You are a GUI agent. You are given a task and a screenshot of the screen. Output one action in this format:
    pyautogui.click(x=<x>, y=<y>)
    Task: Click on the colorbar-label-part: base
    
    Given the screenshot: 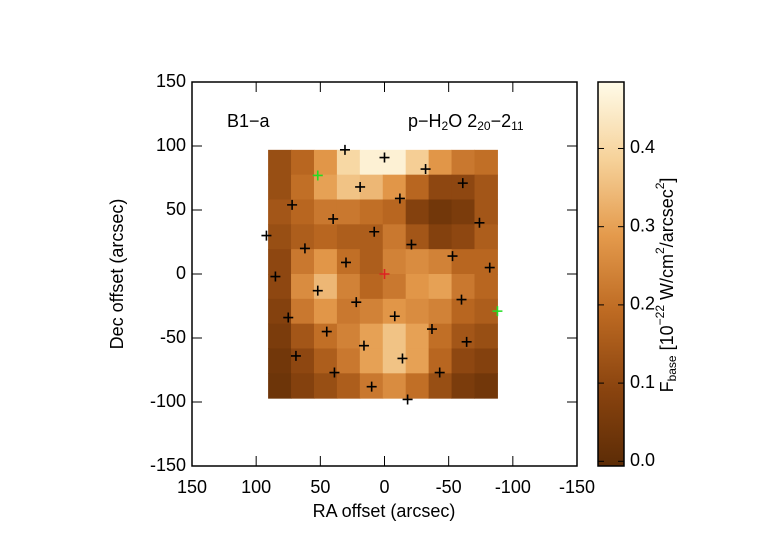 What is the action you would take?
    pyautogui.click(x=672, y=368)
    